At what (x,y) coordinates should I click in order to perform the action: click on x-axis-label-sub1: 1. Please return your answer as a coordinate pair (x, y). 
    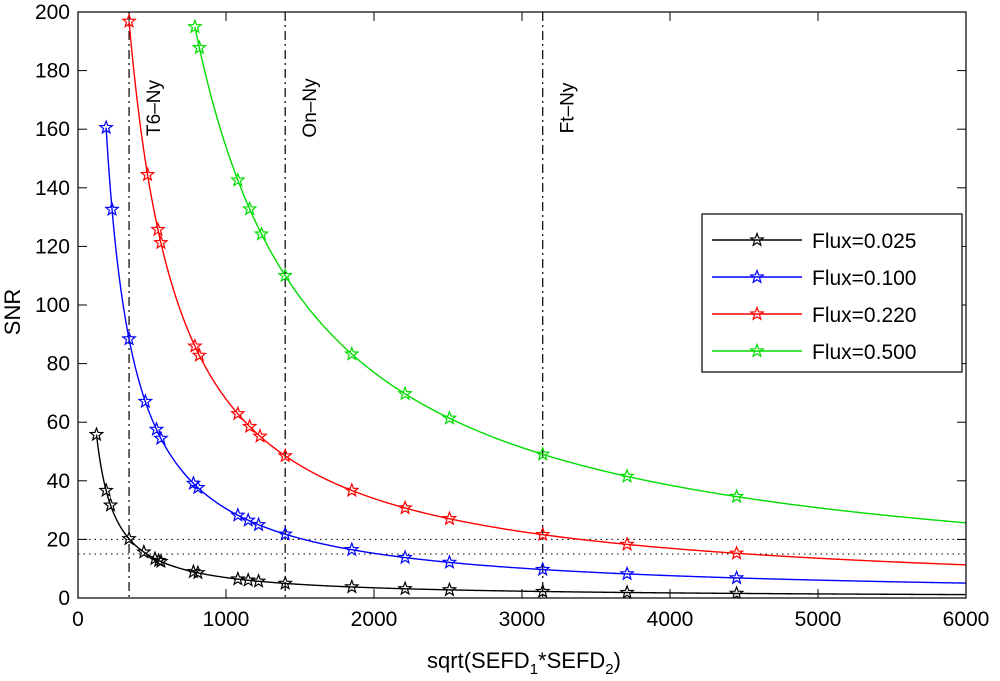
    Looking at the image, I should click on (534, 669).